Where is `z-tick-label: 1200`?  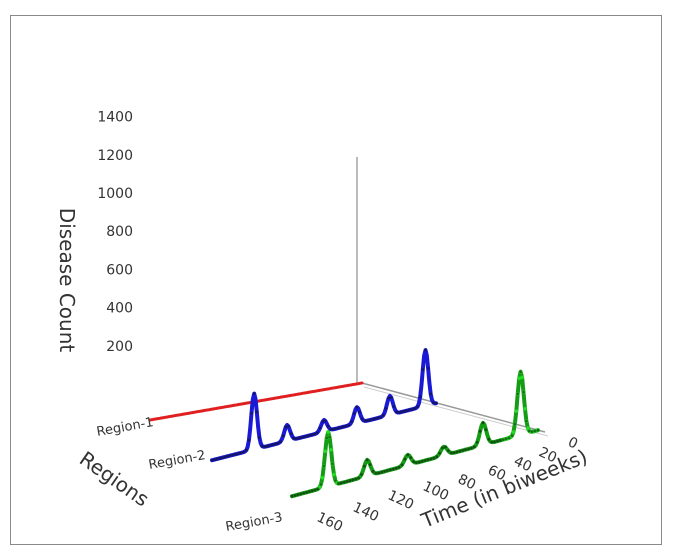
z-tick-label: 1200 is located at coordinates (115, 156).